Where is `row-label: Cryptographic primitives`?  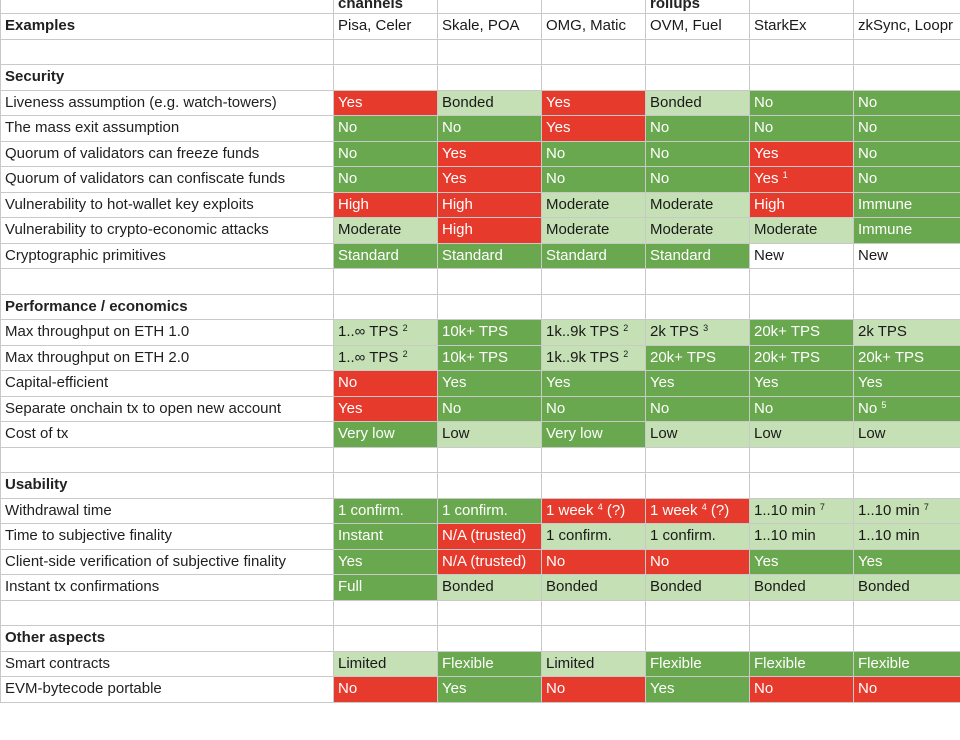 row-label: Cryptographic primitives is located at coordinates (167, 255).